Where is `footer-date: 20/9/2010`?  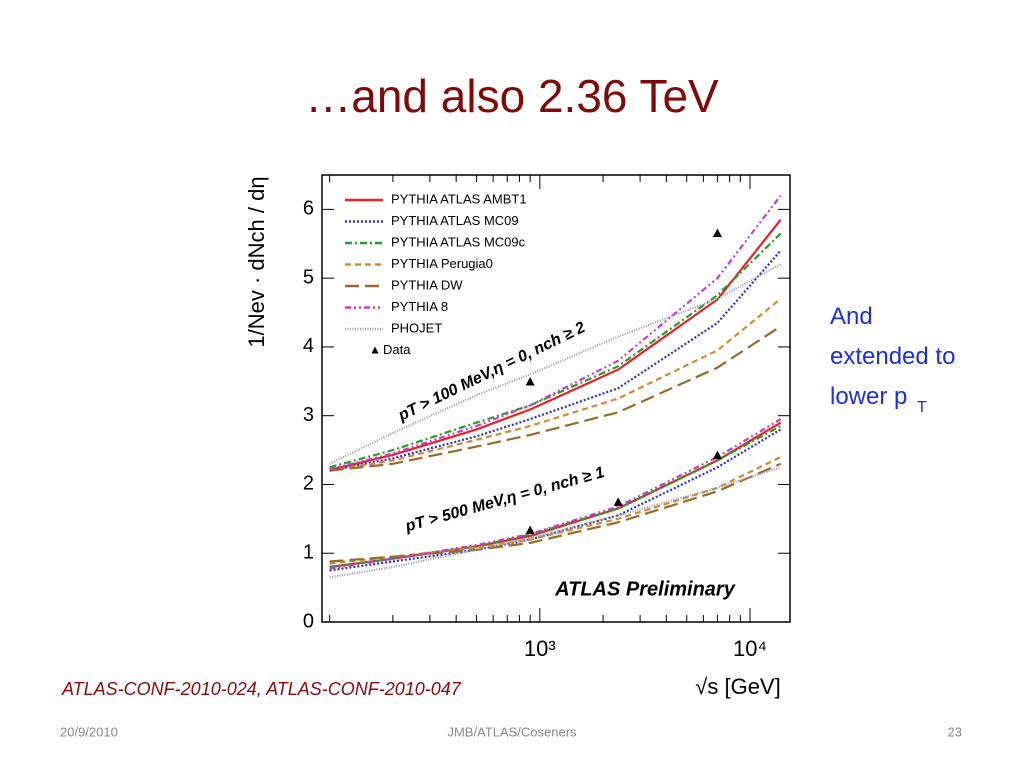 footer-date: 20/9/2010 is located at coordinates (89, 731).